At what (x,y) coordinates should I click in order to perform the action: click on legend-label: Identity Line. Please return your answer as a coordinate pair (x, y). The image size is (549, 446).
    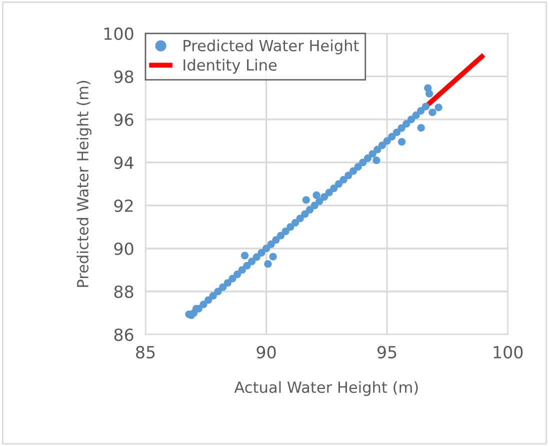
    Looking at the image, I should click on (230, 66).